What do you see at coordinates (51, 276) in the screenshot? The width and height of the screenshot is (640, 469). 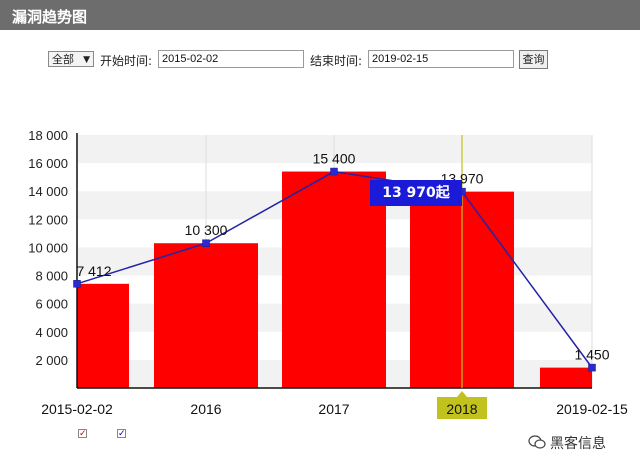 I see `y-tick-label: 8 000` at bounding box center [51, 276].